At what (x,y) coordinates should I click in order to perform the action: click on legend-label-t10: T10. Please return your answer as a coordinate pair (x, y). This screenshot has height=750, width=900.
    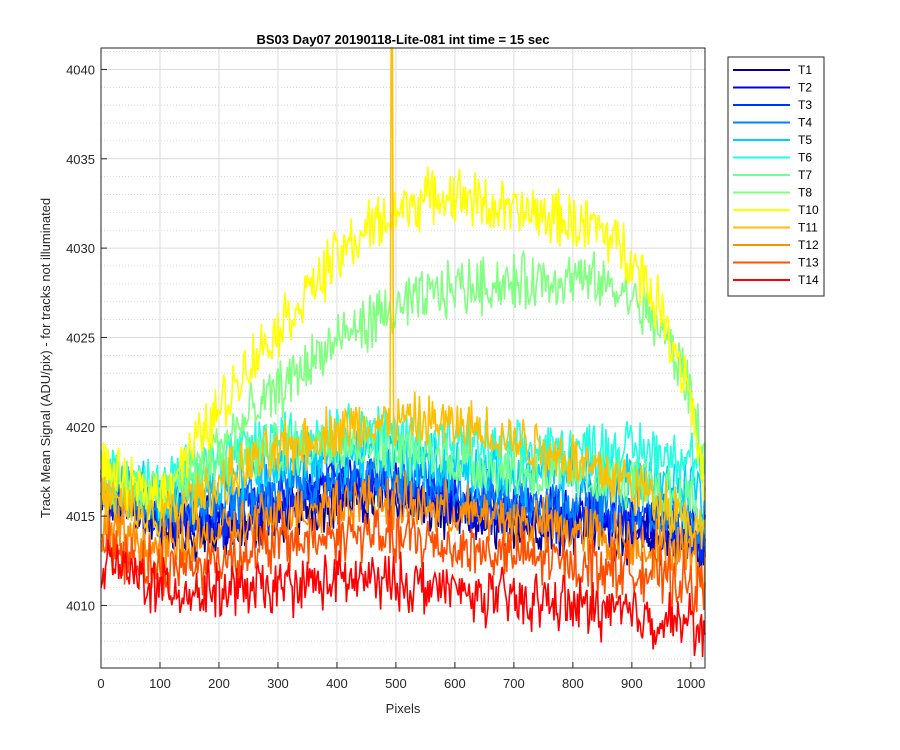
    Looking at the image, I should click on (808, 210).